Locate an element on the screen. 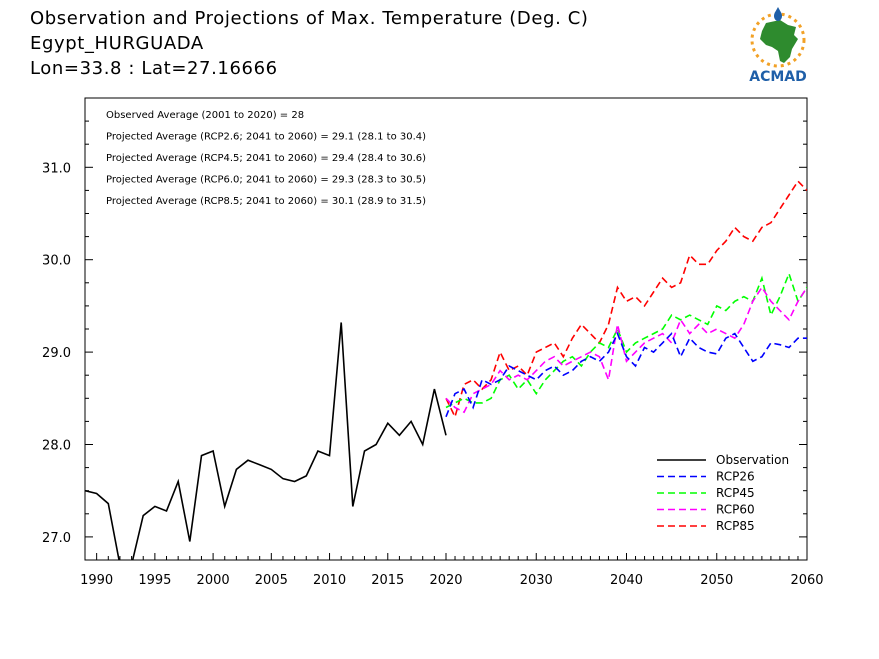 The image size is (879, 659). legend-label: Observation is located at coordinates (752, 460).